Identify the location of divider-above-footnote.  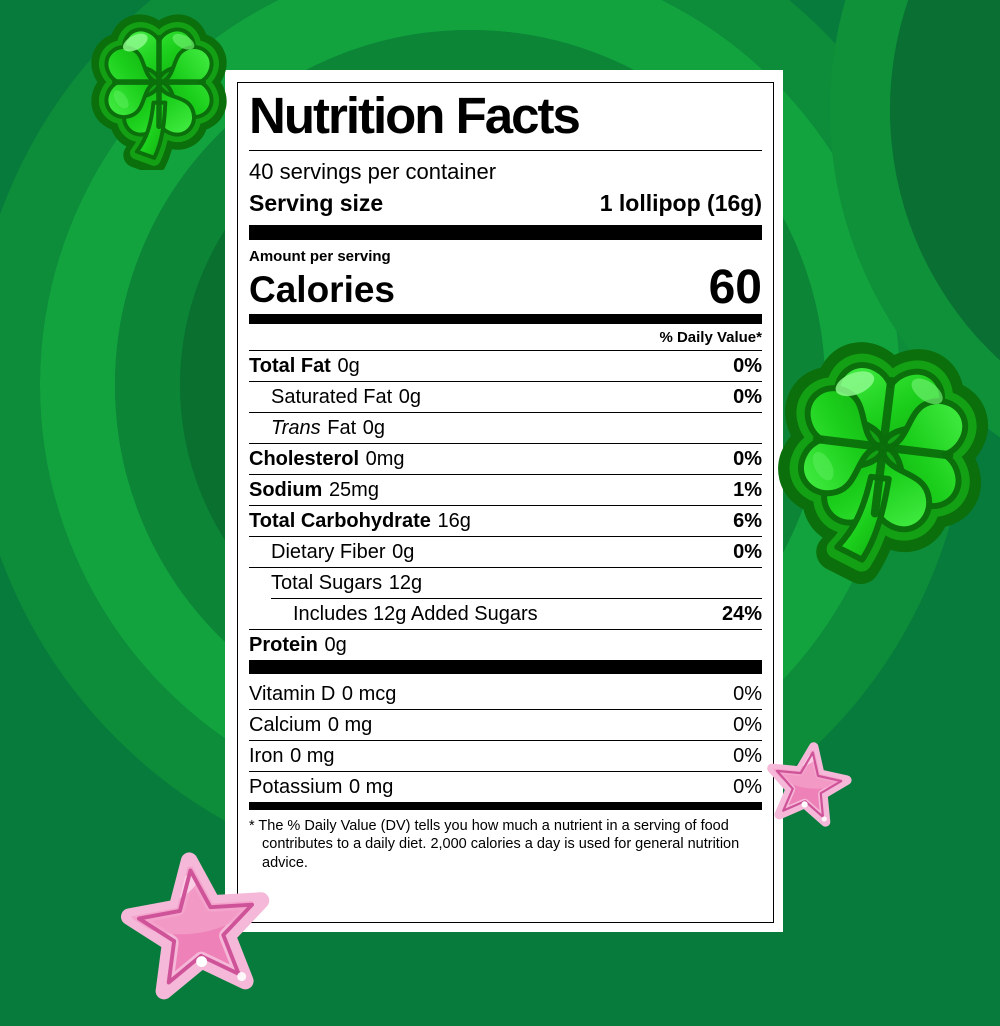
(505, 806).